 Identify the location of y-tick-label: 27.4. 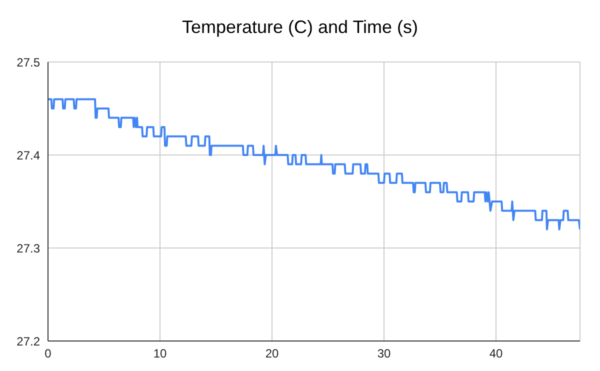
(28, 155).